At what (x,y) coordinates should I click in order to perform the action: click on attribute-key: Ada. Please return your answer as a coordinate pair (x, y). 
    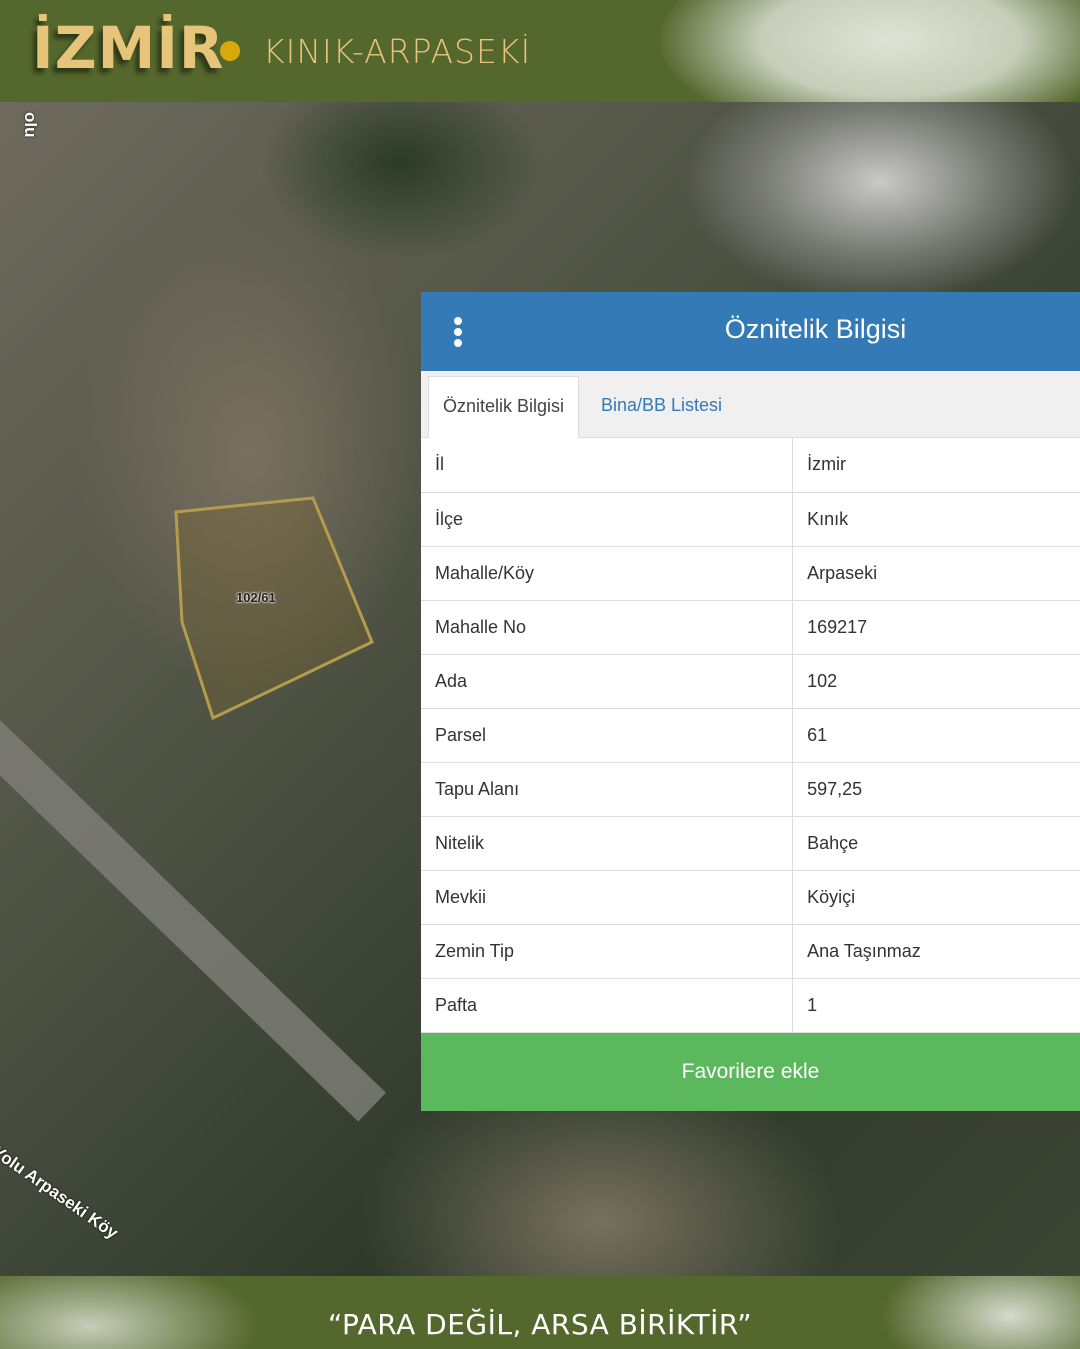
    Looking at the image, I should click on (607, 681).